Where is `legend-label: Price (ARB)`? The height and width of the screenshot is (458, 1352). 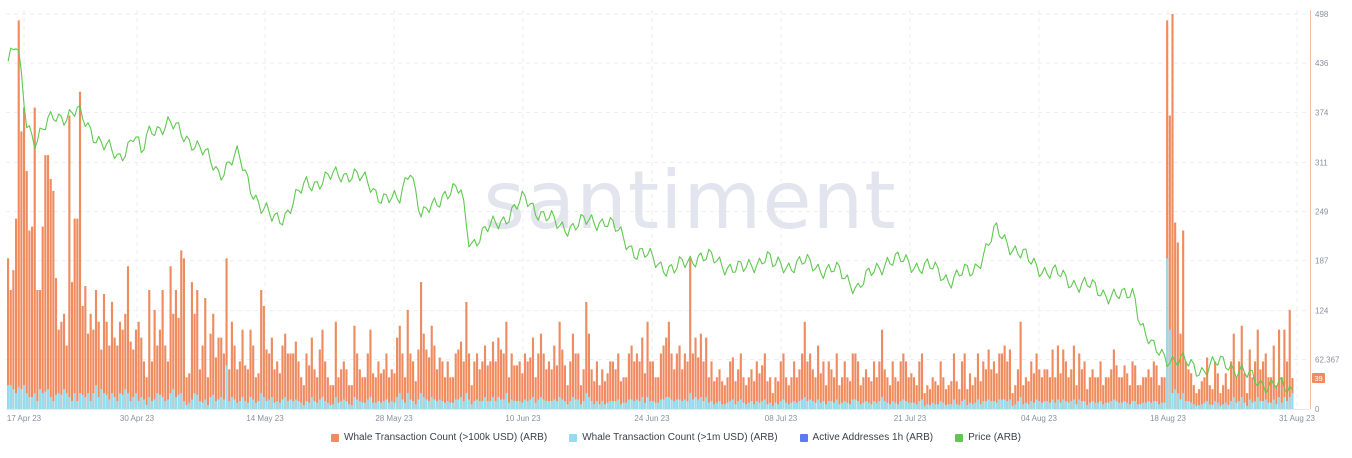 legend-label: Price (ARB) is located at coordinates (994, 437).